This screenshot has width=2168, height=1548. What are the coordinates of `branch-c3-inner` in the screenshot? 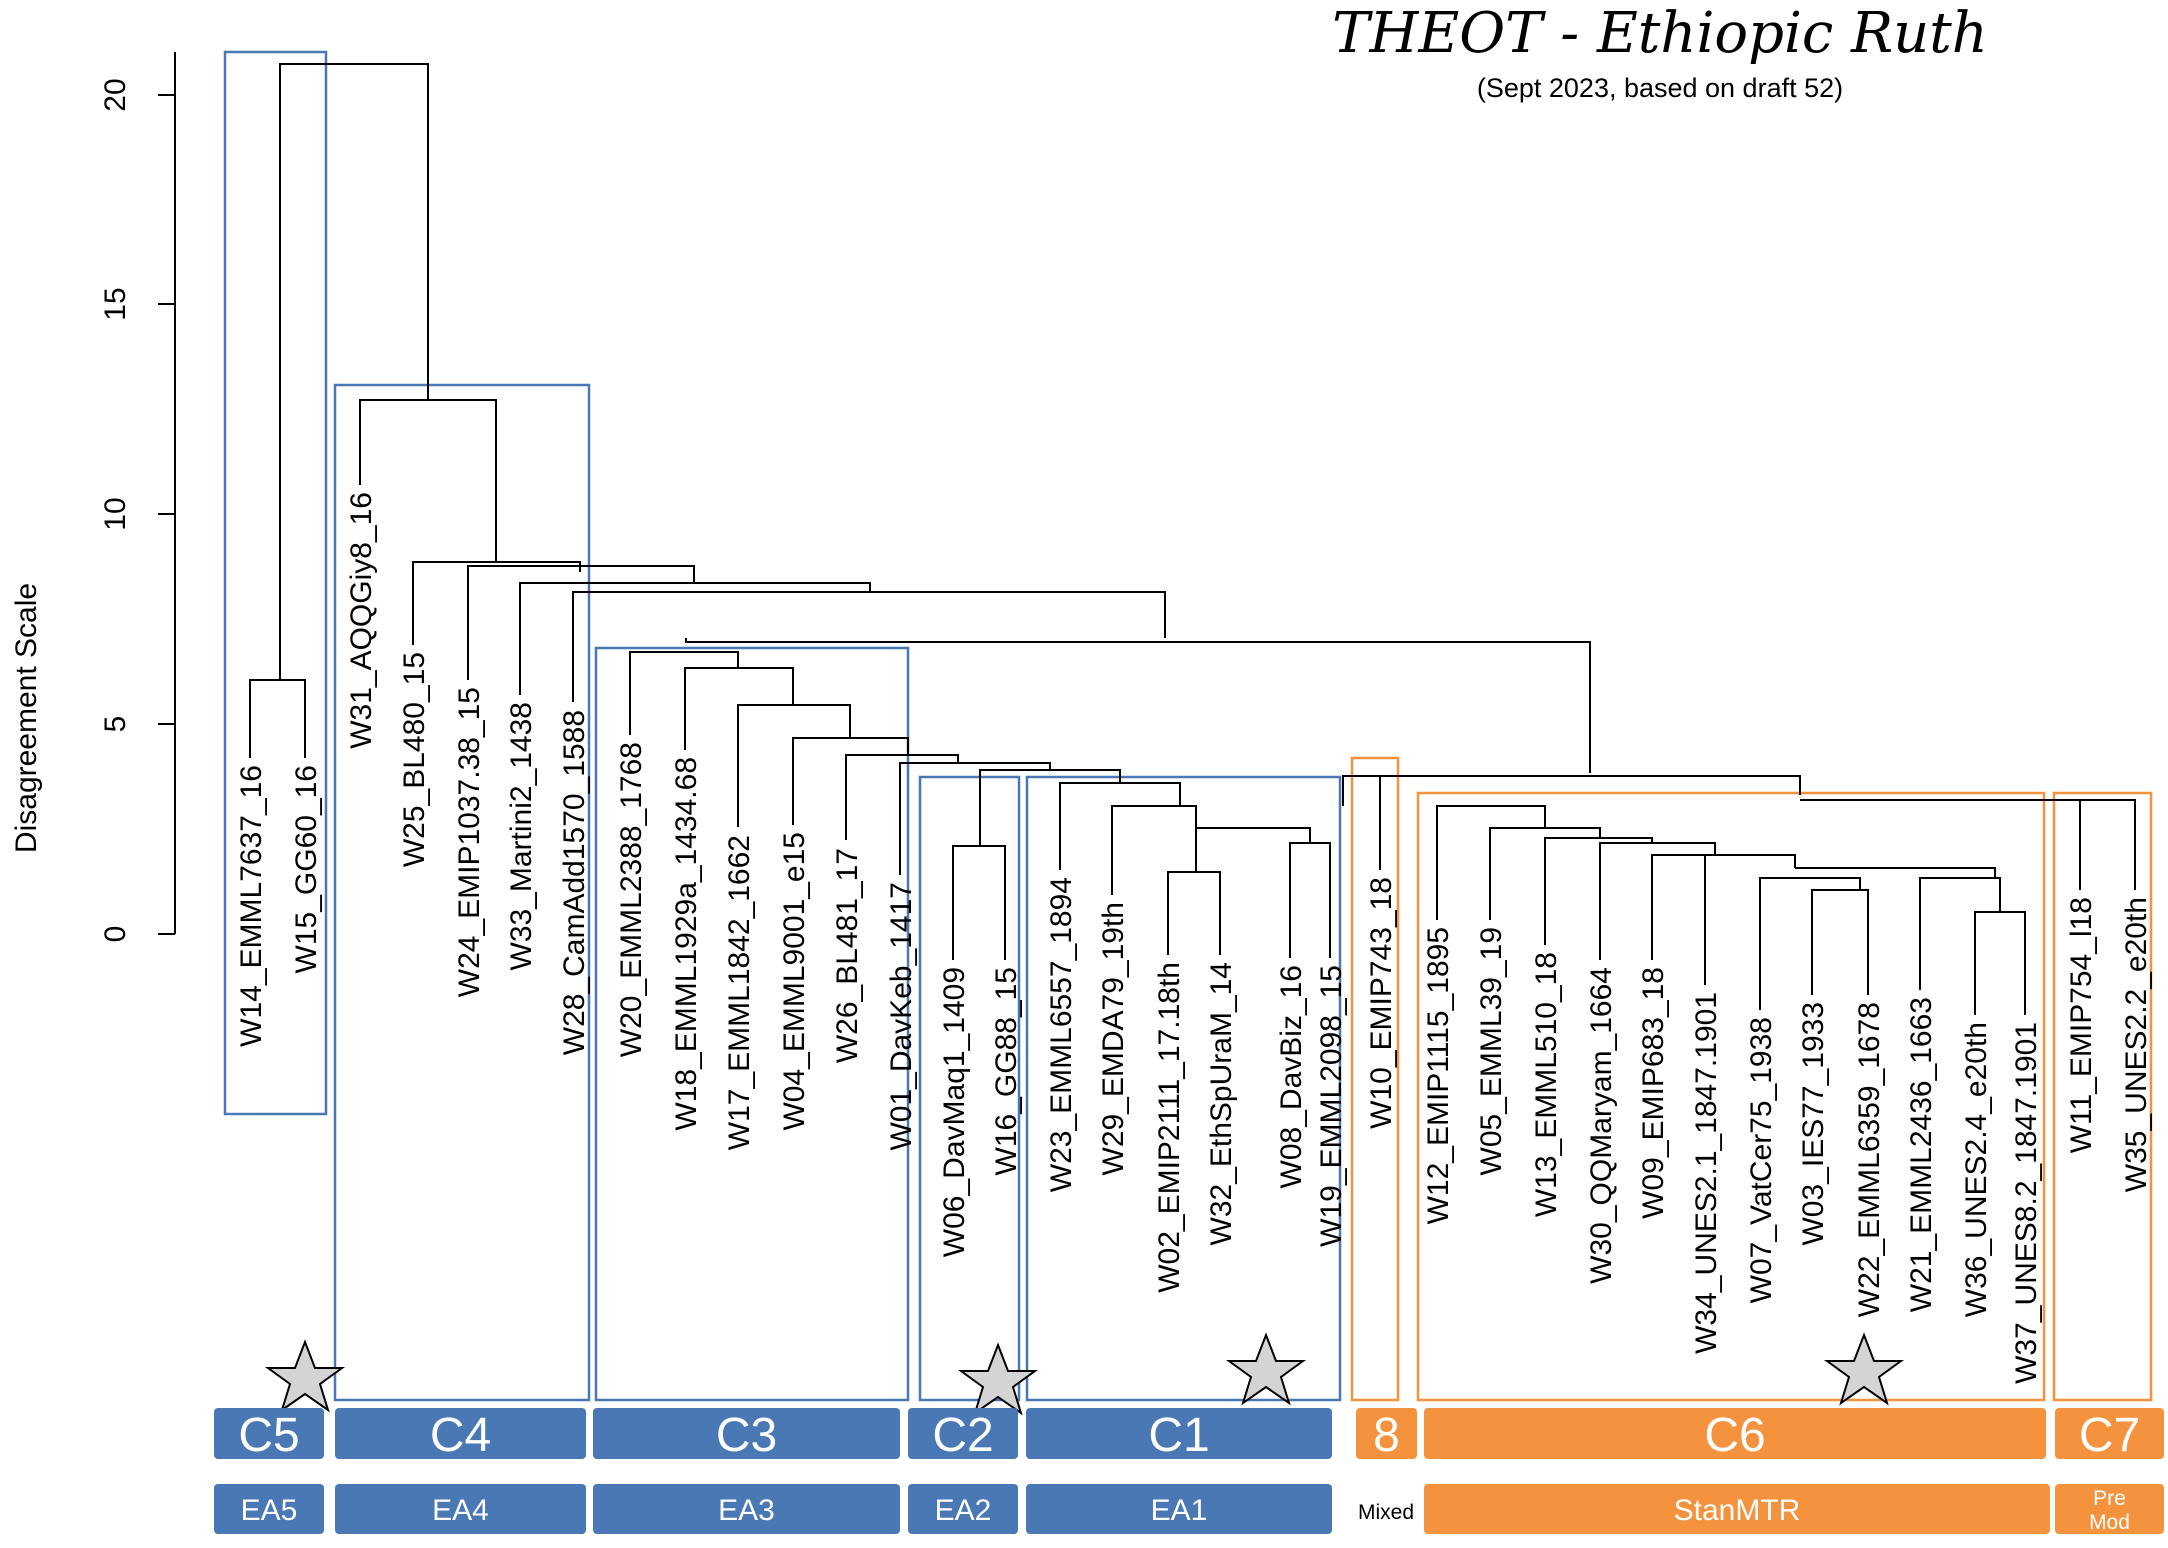 It's located at (684, 693).